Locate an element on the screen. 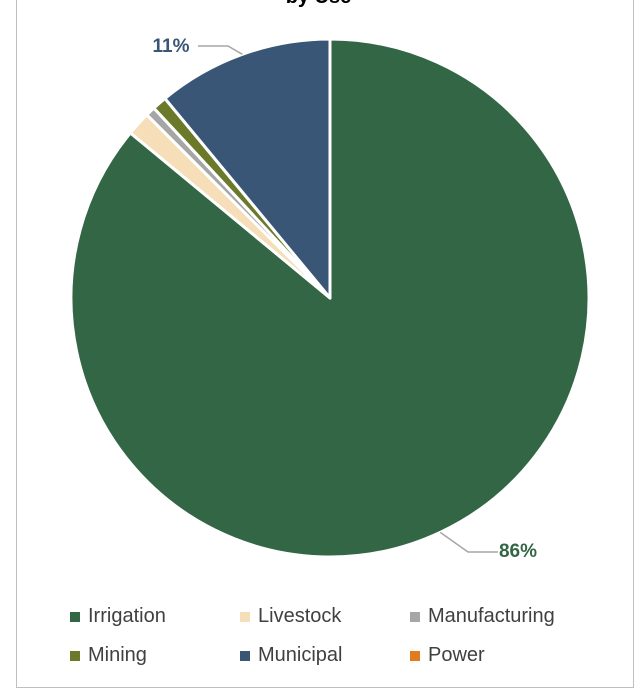 This screenshot has height=690, width=637. data-label-municipal: 11% is located at coordinates (171, 46).